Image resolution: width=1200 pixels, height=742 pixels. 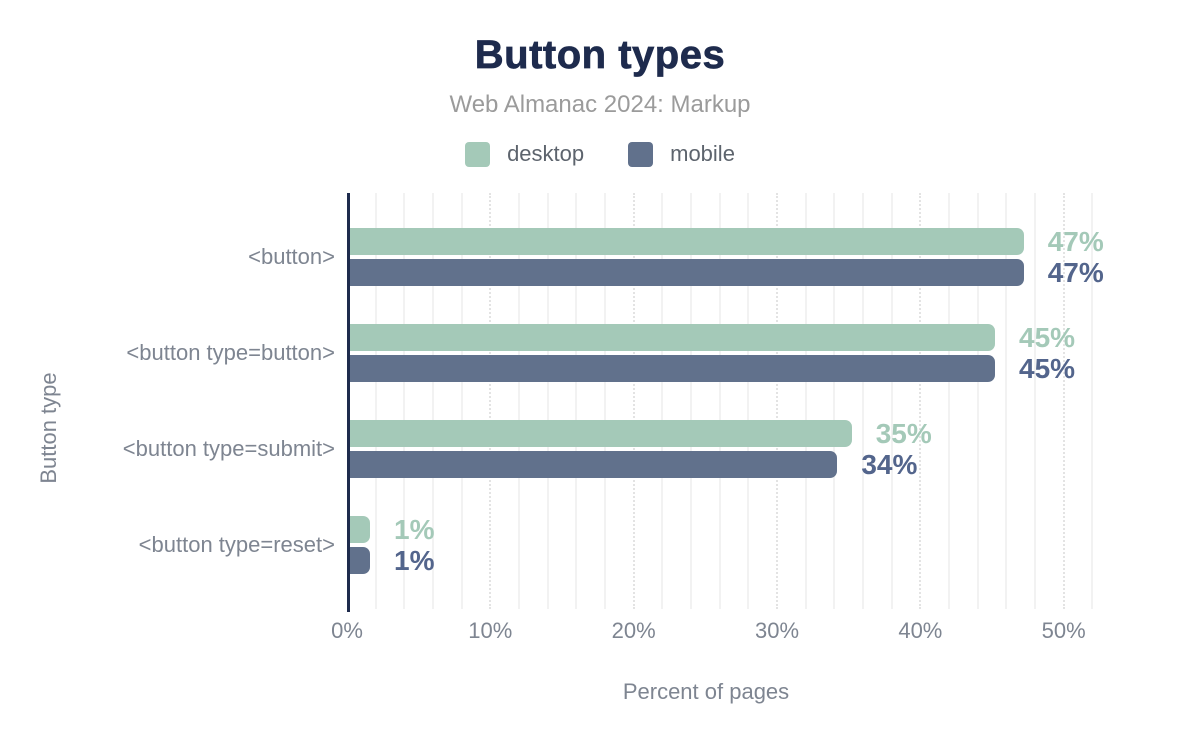 What do you see at coordinates (600, 104) in the screenshot?
I see `chart-subtitle: Web Almanac 2024: Markup` at bounding box center [600, 104].